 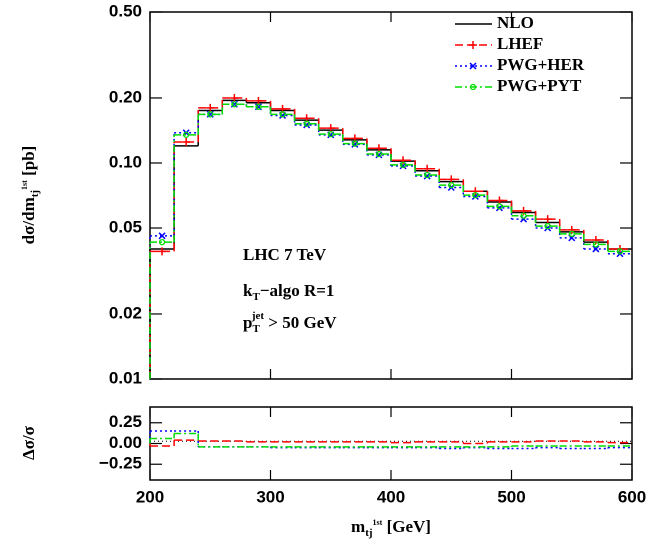 What do you see at coordinates (511, 496) in the screenshot?
I see `x-tick-label: 500` at bounding box center [511, 496].